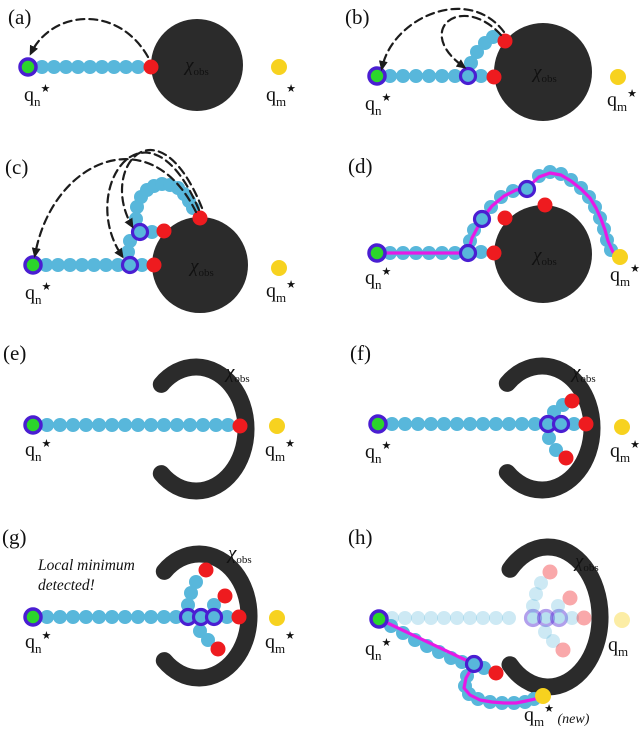  I want to click on panel-a: (a) χobs qn★ qm★, so click(152, 58).